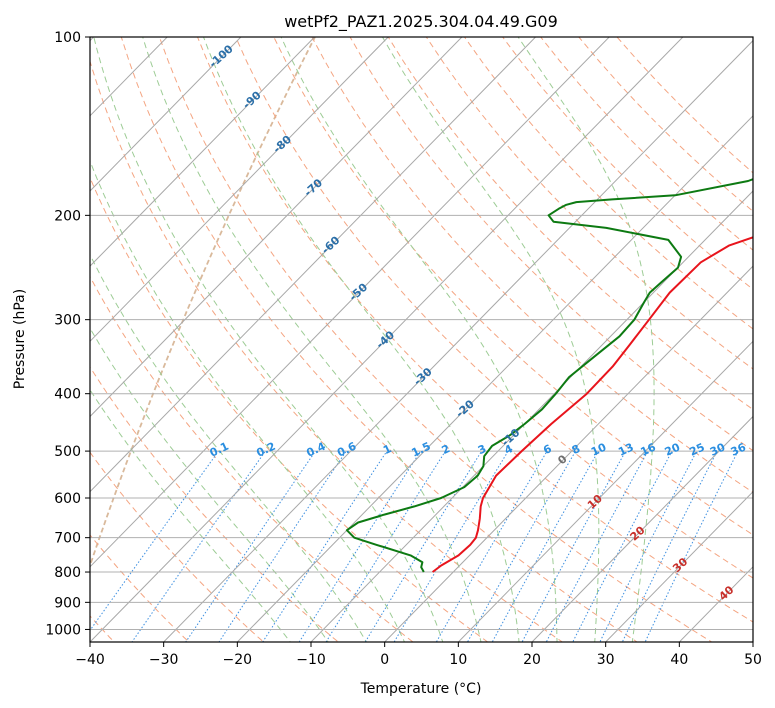 This screenshot has width=775, height=708. I want to click on y-tick-label: 200, so click(67, 216).